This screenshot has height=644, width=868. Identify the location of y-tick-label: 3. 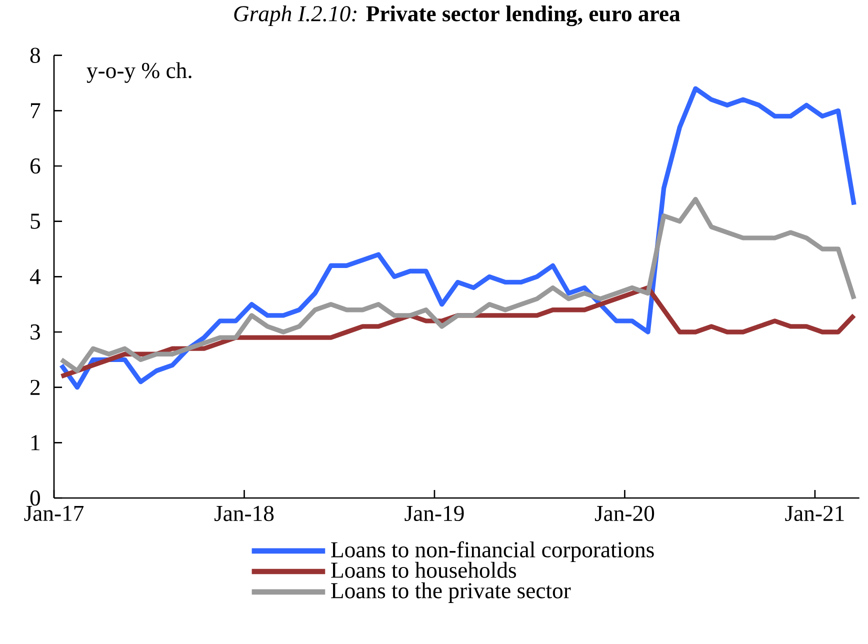
(35, 332).